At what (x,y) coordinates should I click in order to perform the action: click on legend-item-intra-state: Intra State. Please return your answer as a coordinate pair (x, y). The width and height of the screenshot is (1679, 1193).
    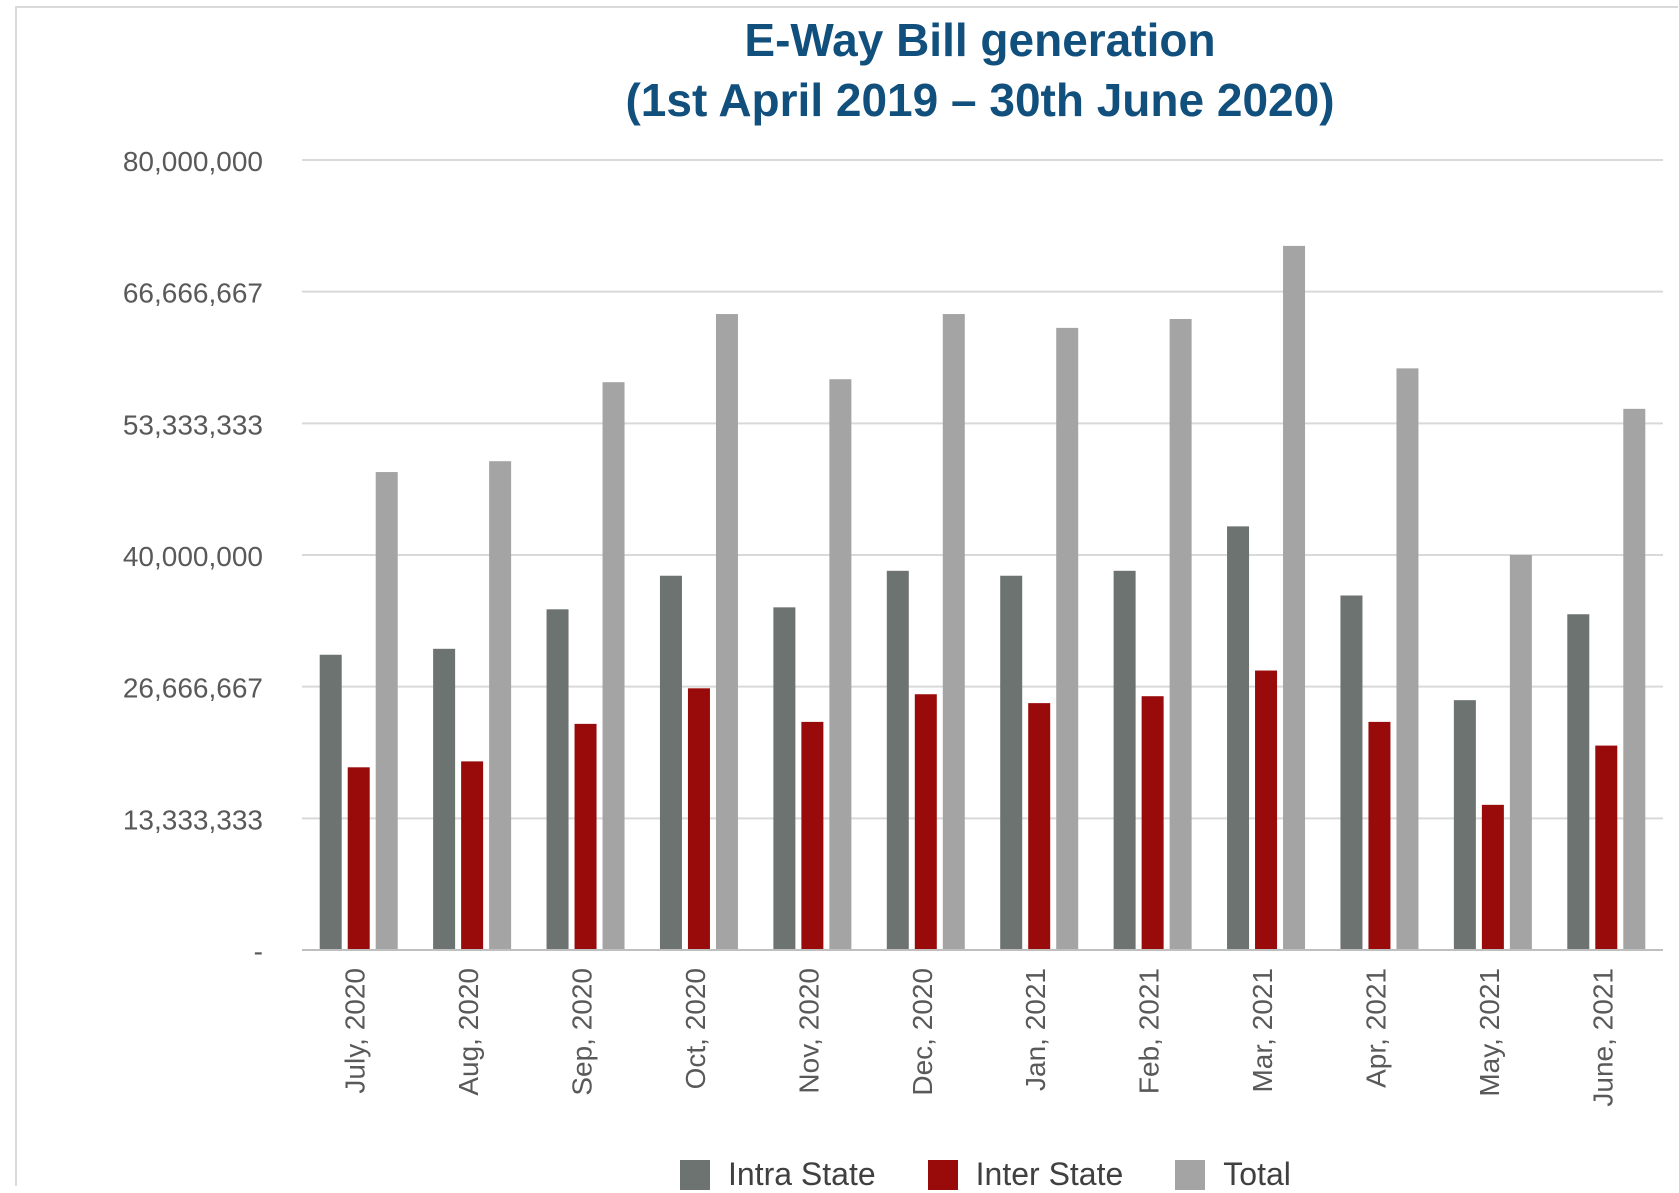
    Looking at the image, I should click on (778, 1174).